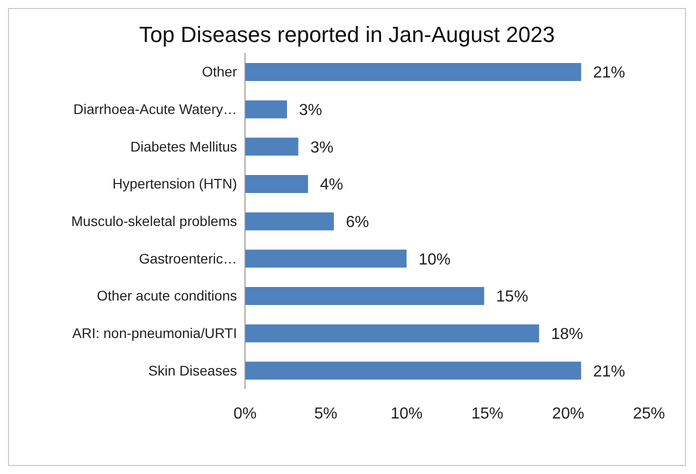 The image size is (696, 474). Describe the element at coordinates (332, 185) in the screenshot. I see `data-label: 4%` at that location.